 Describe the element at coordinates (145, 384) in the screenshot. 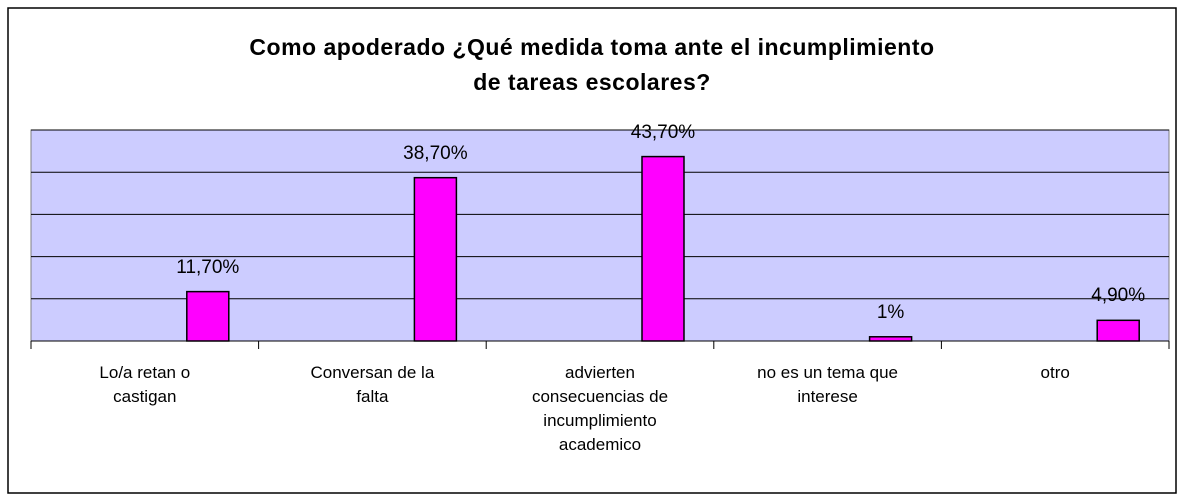

I see `x-tick-label: Lo/a retan o castigan` at that location.